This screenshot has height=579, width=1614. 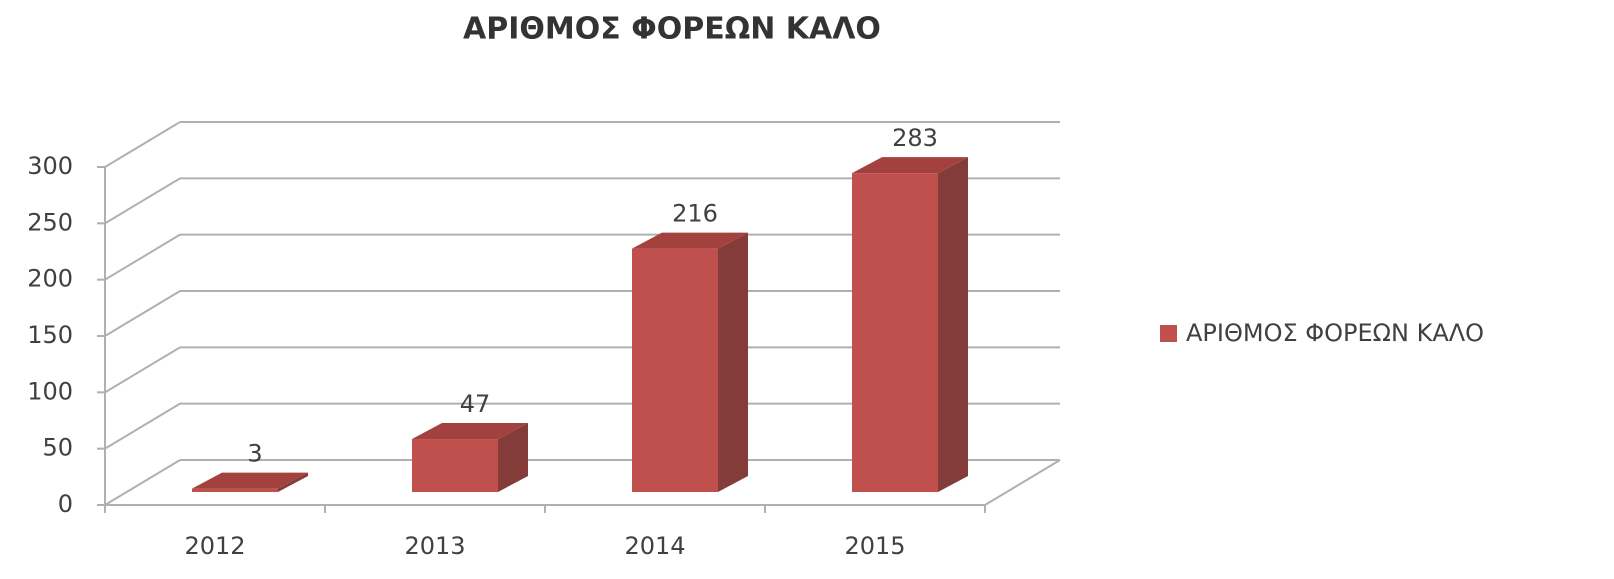 What do you see at coordinates (1335, 333) in the screenshot?
I see `legend-label: ΑΡΙΘΜΟΣ ΦΟΡΕΩΝ ΚΑΛΟ` at bounding box center [1335, 333].